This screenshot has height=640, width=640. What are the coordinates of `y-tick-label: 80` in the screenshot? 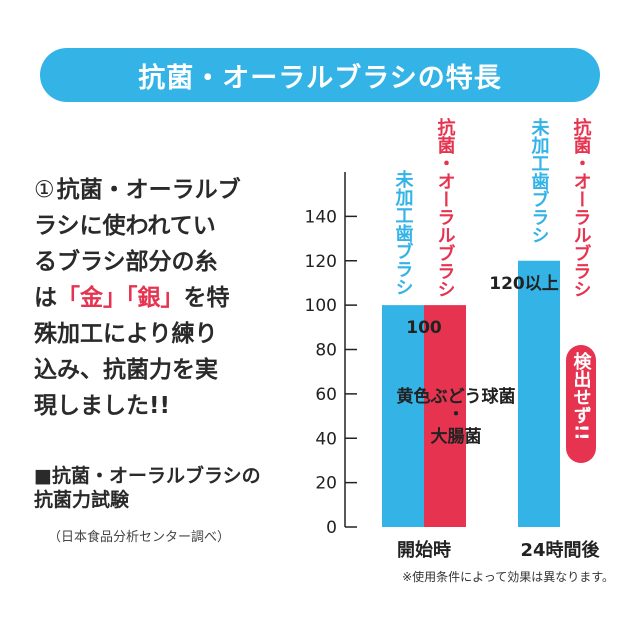 It's located at (326, 351).